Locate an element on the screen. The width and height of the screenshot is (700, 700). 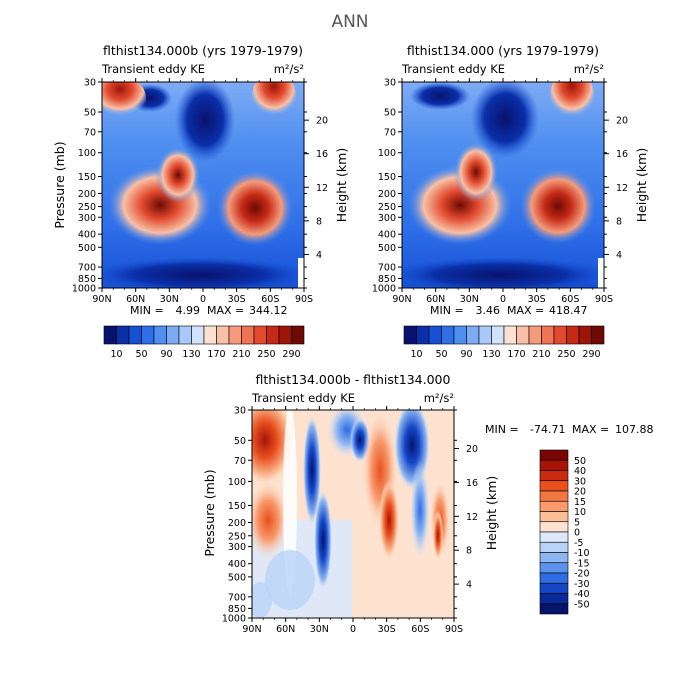
panel-3-subtitle: Transient eddy KE is located at coordinates (303, 398).